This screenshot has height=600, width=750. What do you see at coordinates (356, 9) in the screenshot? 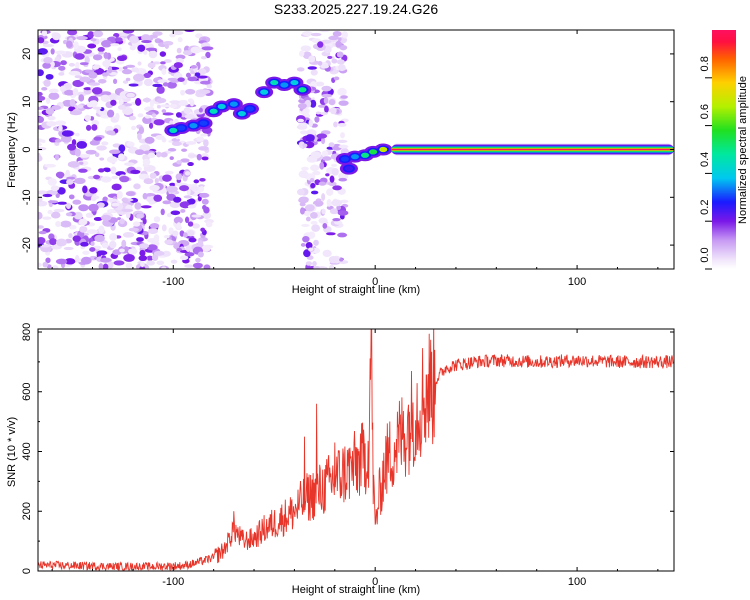
I see `chart-title: S233.2025.227.19.24.G26` at bounding box center [356, 9].